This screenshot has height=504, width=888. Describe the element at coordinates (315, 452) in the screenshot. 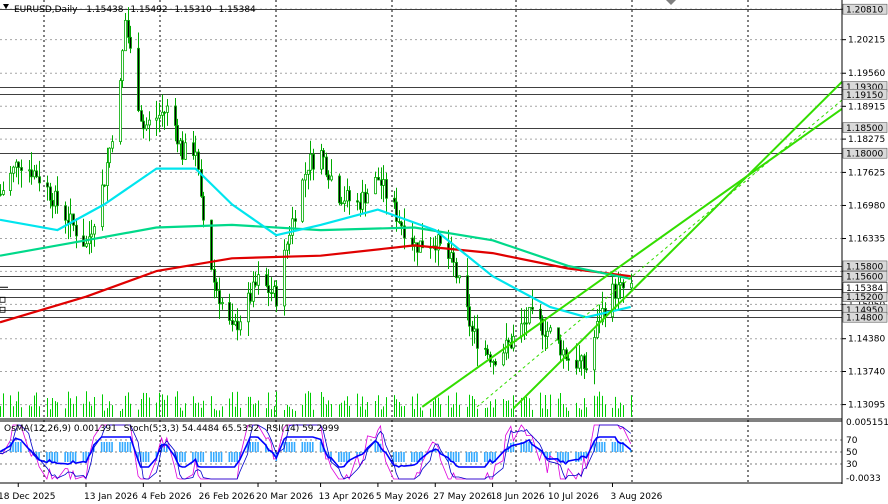

I see `stoch-main-line` at that location.